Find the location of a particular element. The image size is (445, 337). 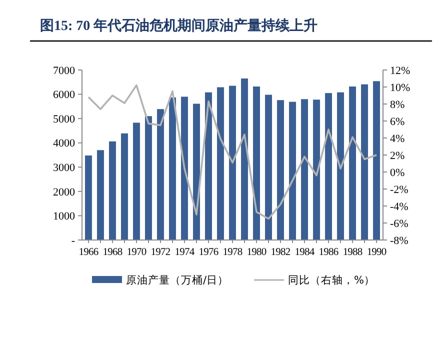

y-tick-label: 6000 is located at coordinates (64, 95).